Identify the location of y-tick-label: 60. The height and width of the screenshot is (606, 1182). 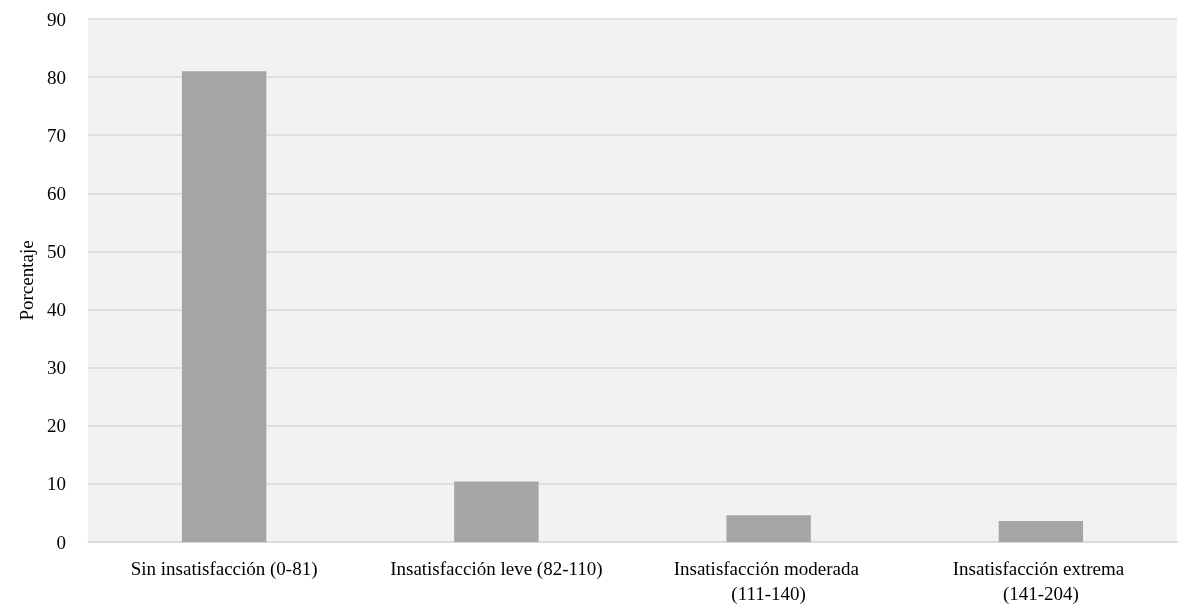
(56, 193).